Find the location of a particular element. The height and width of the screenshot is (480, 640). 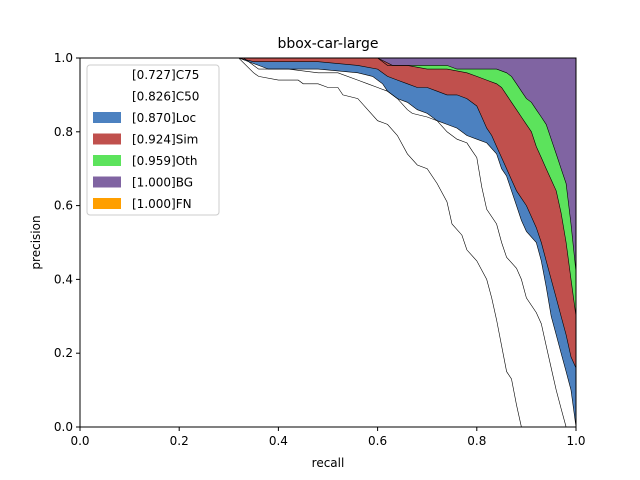

legend-label: [0.826]C50 is located at coordinates (165, 97).